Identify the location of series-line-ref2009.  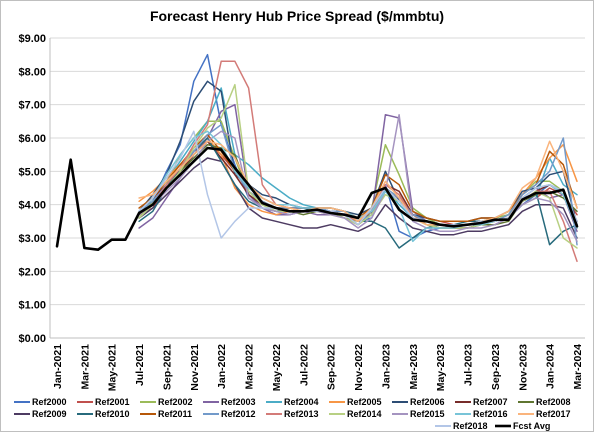
(358, 198).